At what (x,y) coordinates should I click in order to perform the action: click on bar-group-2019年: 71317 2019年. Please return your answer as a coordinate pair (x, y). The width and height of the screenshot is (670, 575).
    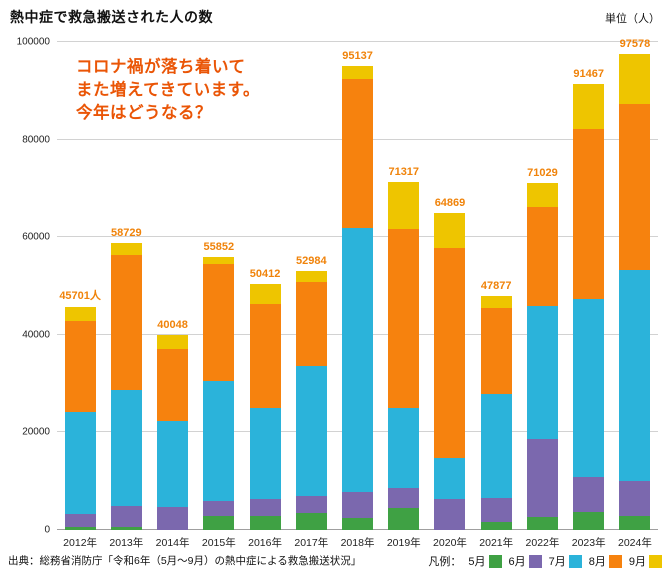
    Looking at the image, I should click on (404, 295).